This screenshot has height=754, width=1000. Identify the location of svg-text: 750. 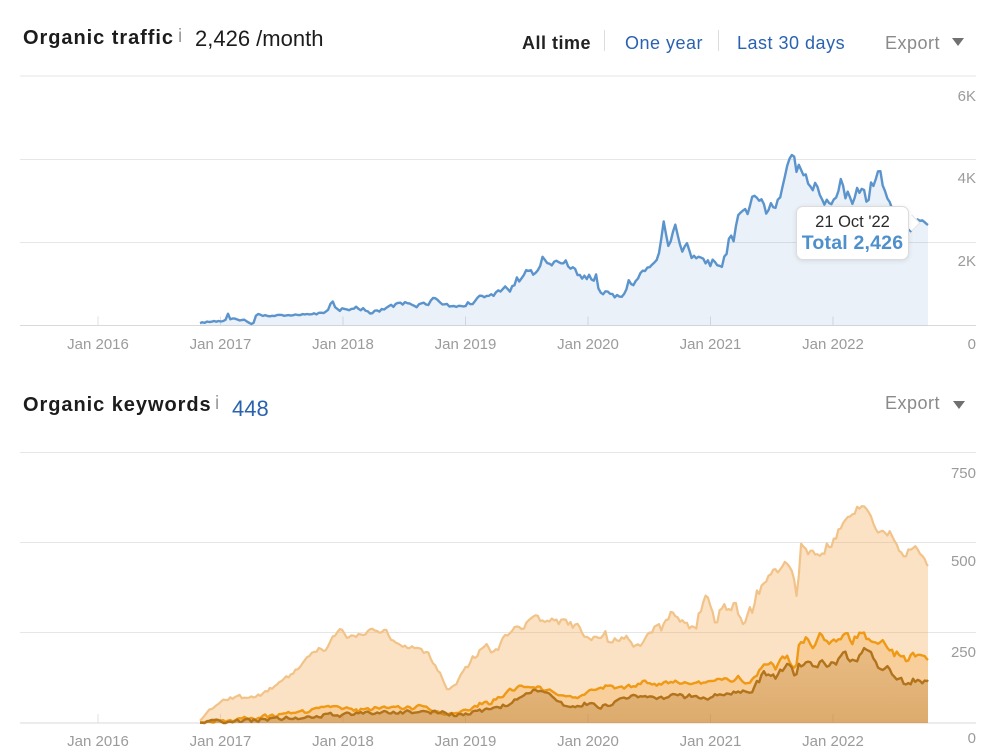
(963, 473).